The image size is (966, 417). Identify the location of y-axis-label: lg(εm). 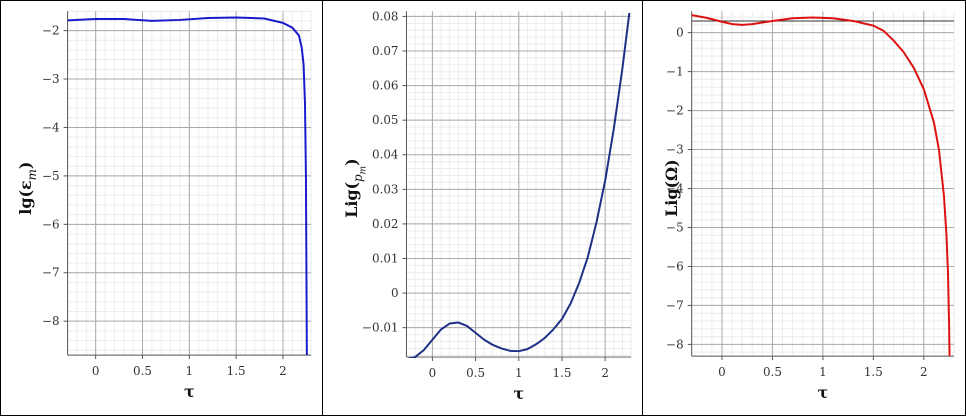
(27, 188).